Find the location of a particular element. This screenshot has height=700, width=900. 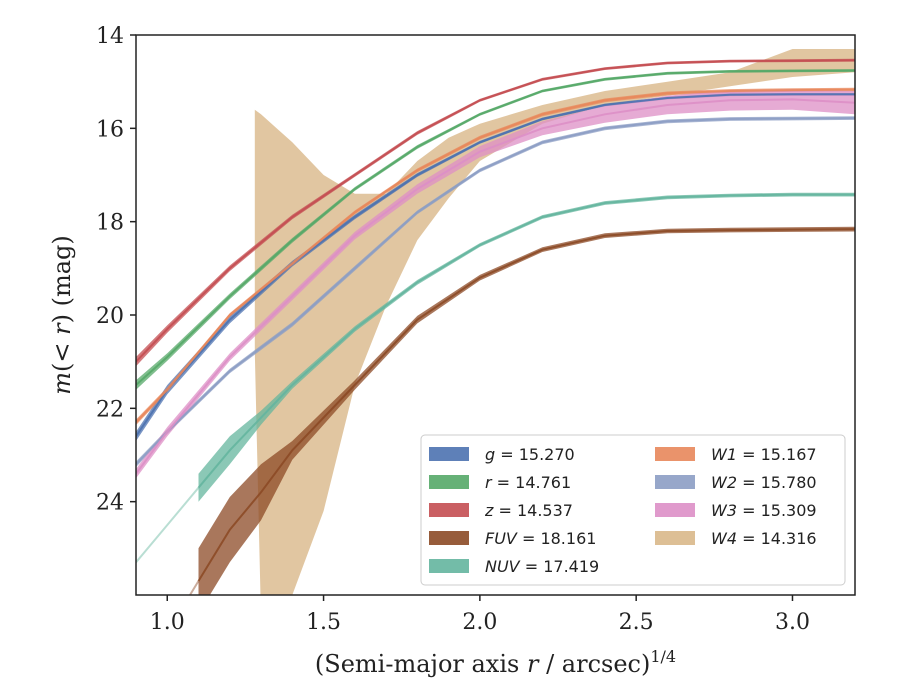

legend-item-g: g = 15.270 is located at coordinates (502, 454).